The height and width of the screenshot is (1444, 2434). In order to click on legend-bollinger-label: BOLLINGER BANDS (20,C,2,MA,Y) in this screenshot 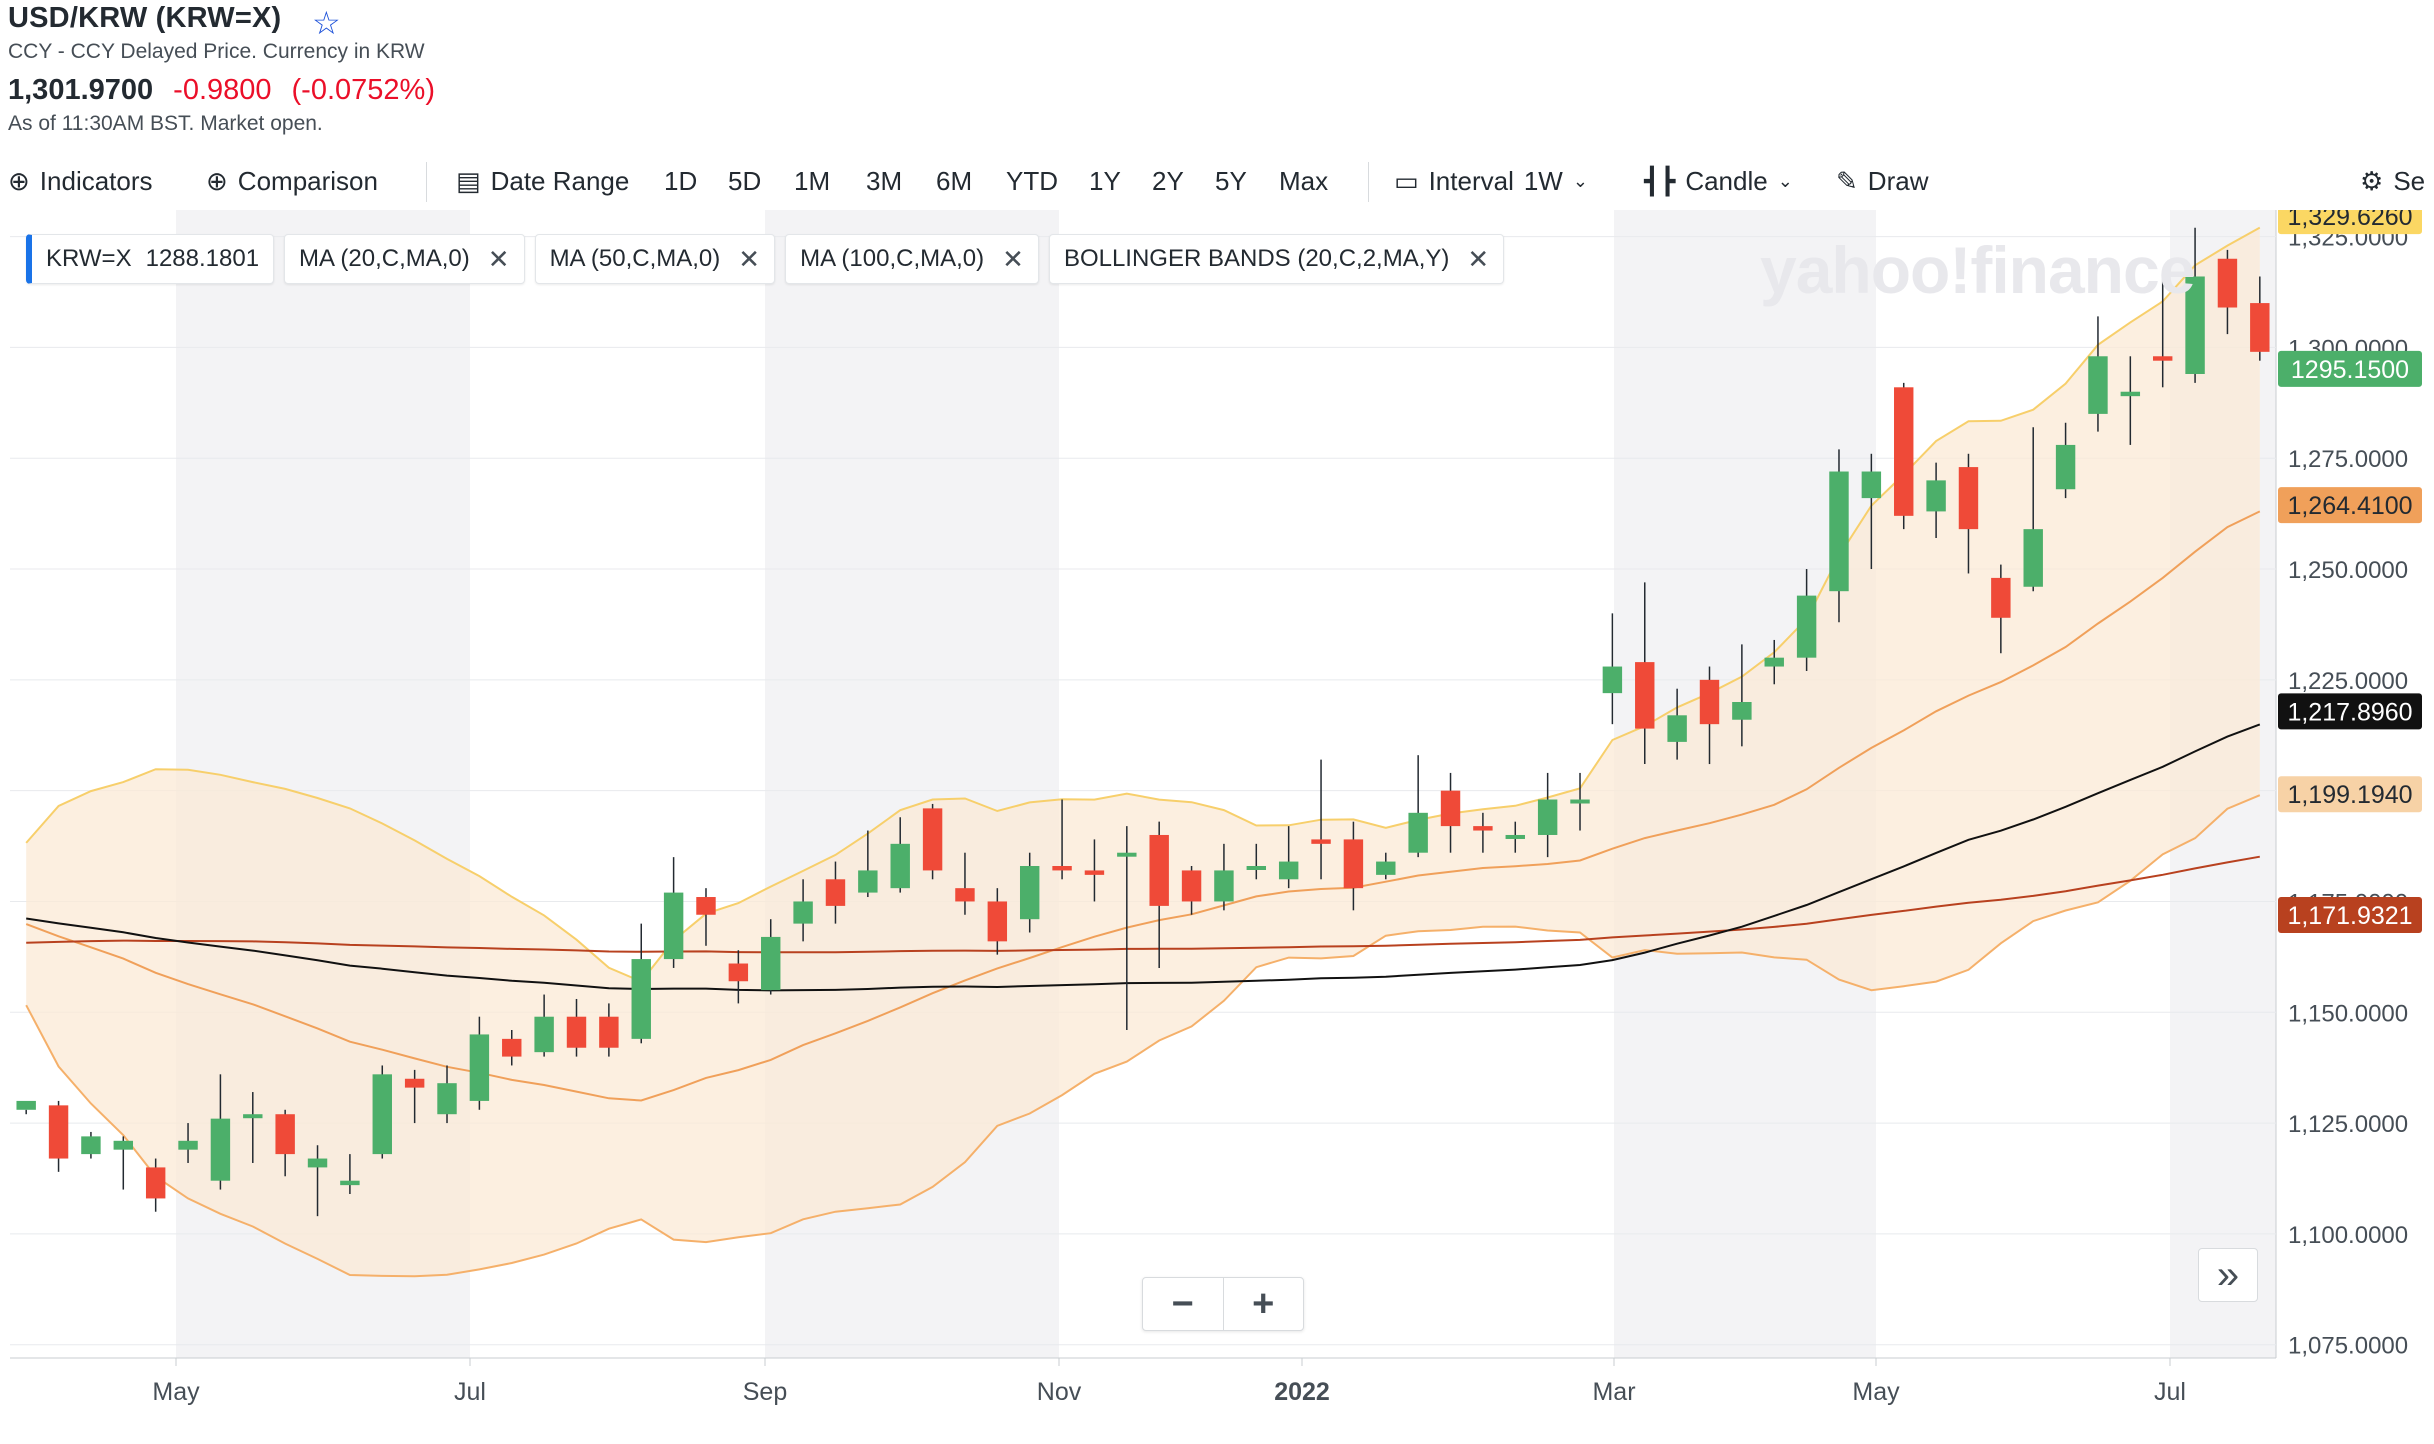, I will do `click(1256, 258)`.